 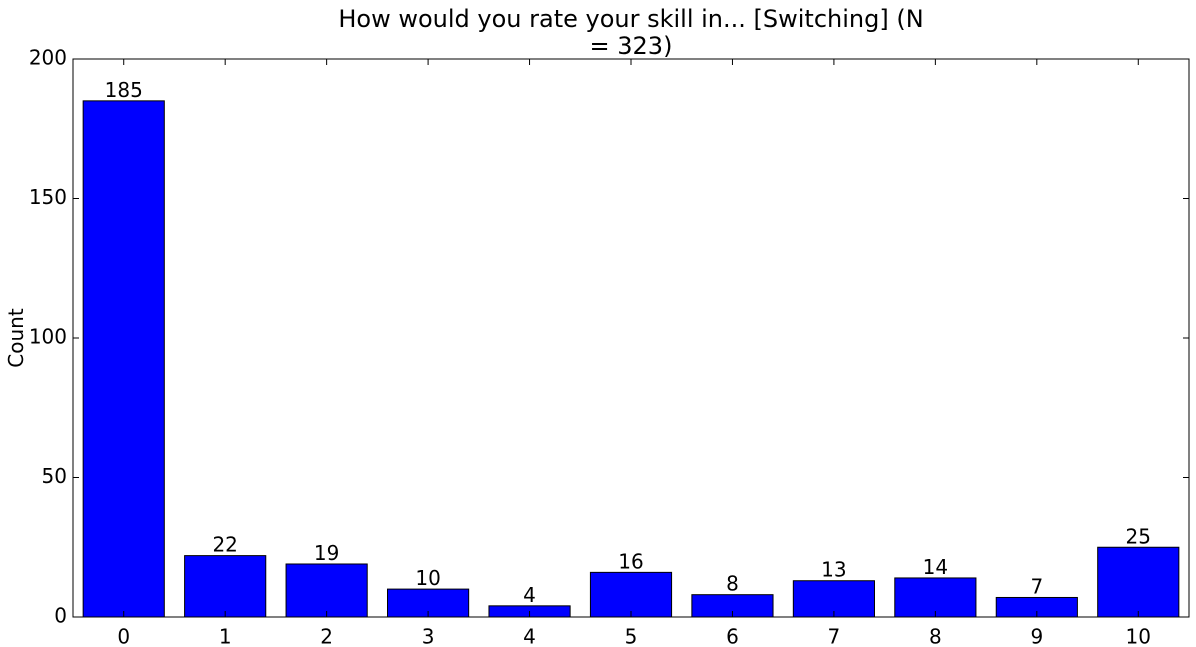 I want to click on y-tick-label: 100, so click(x=48, y=337).